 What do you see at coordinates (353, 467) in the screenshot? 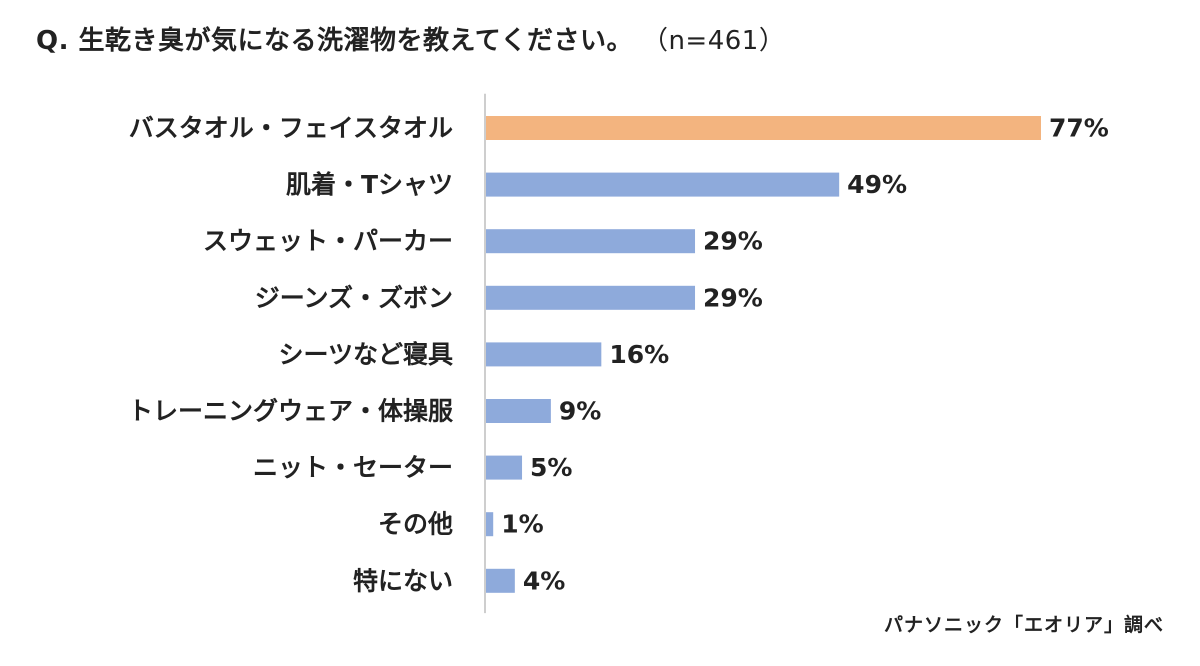
I see `category-label: ニット・セーター` at bounding box center [353, 467].